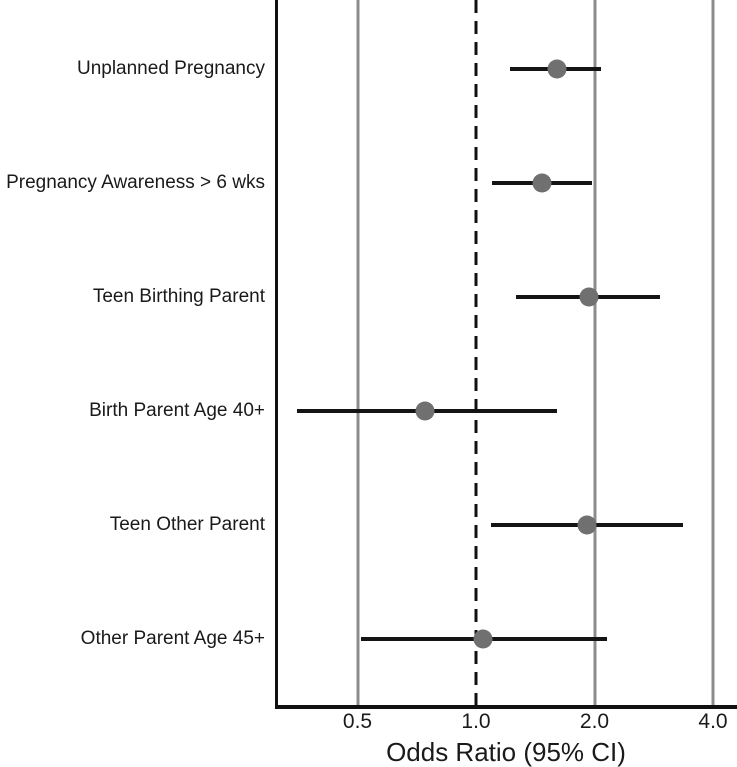 Image resolution: width=737 pixels, height=767 pixels. What do you see at coordinates (713, 352) in the screenshot?
I see `gridline-4.0` at bounding box center [713, 352].